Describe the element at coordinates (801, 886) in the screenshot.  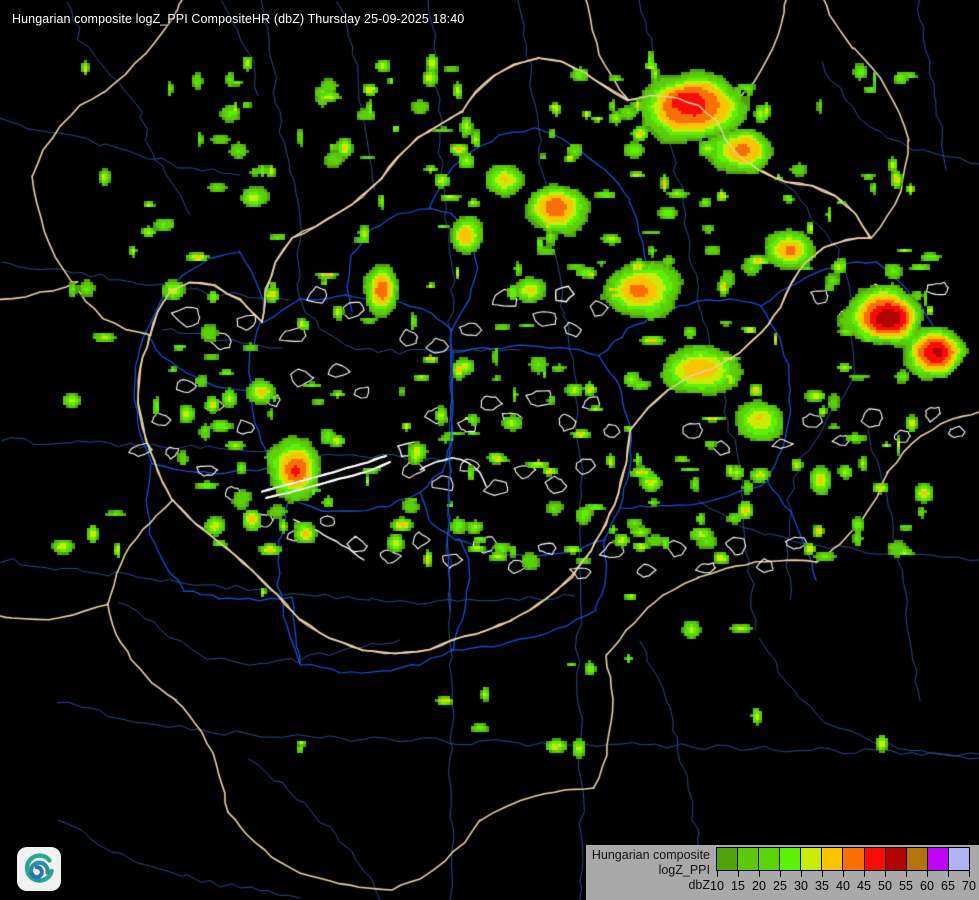
I see `legend-tick-label-30: 30` at that location.